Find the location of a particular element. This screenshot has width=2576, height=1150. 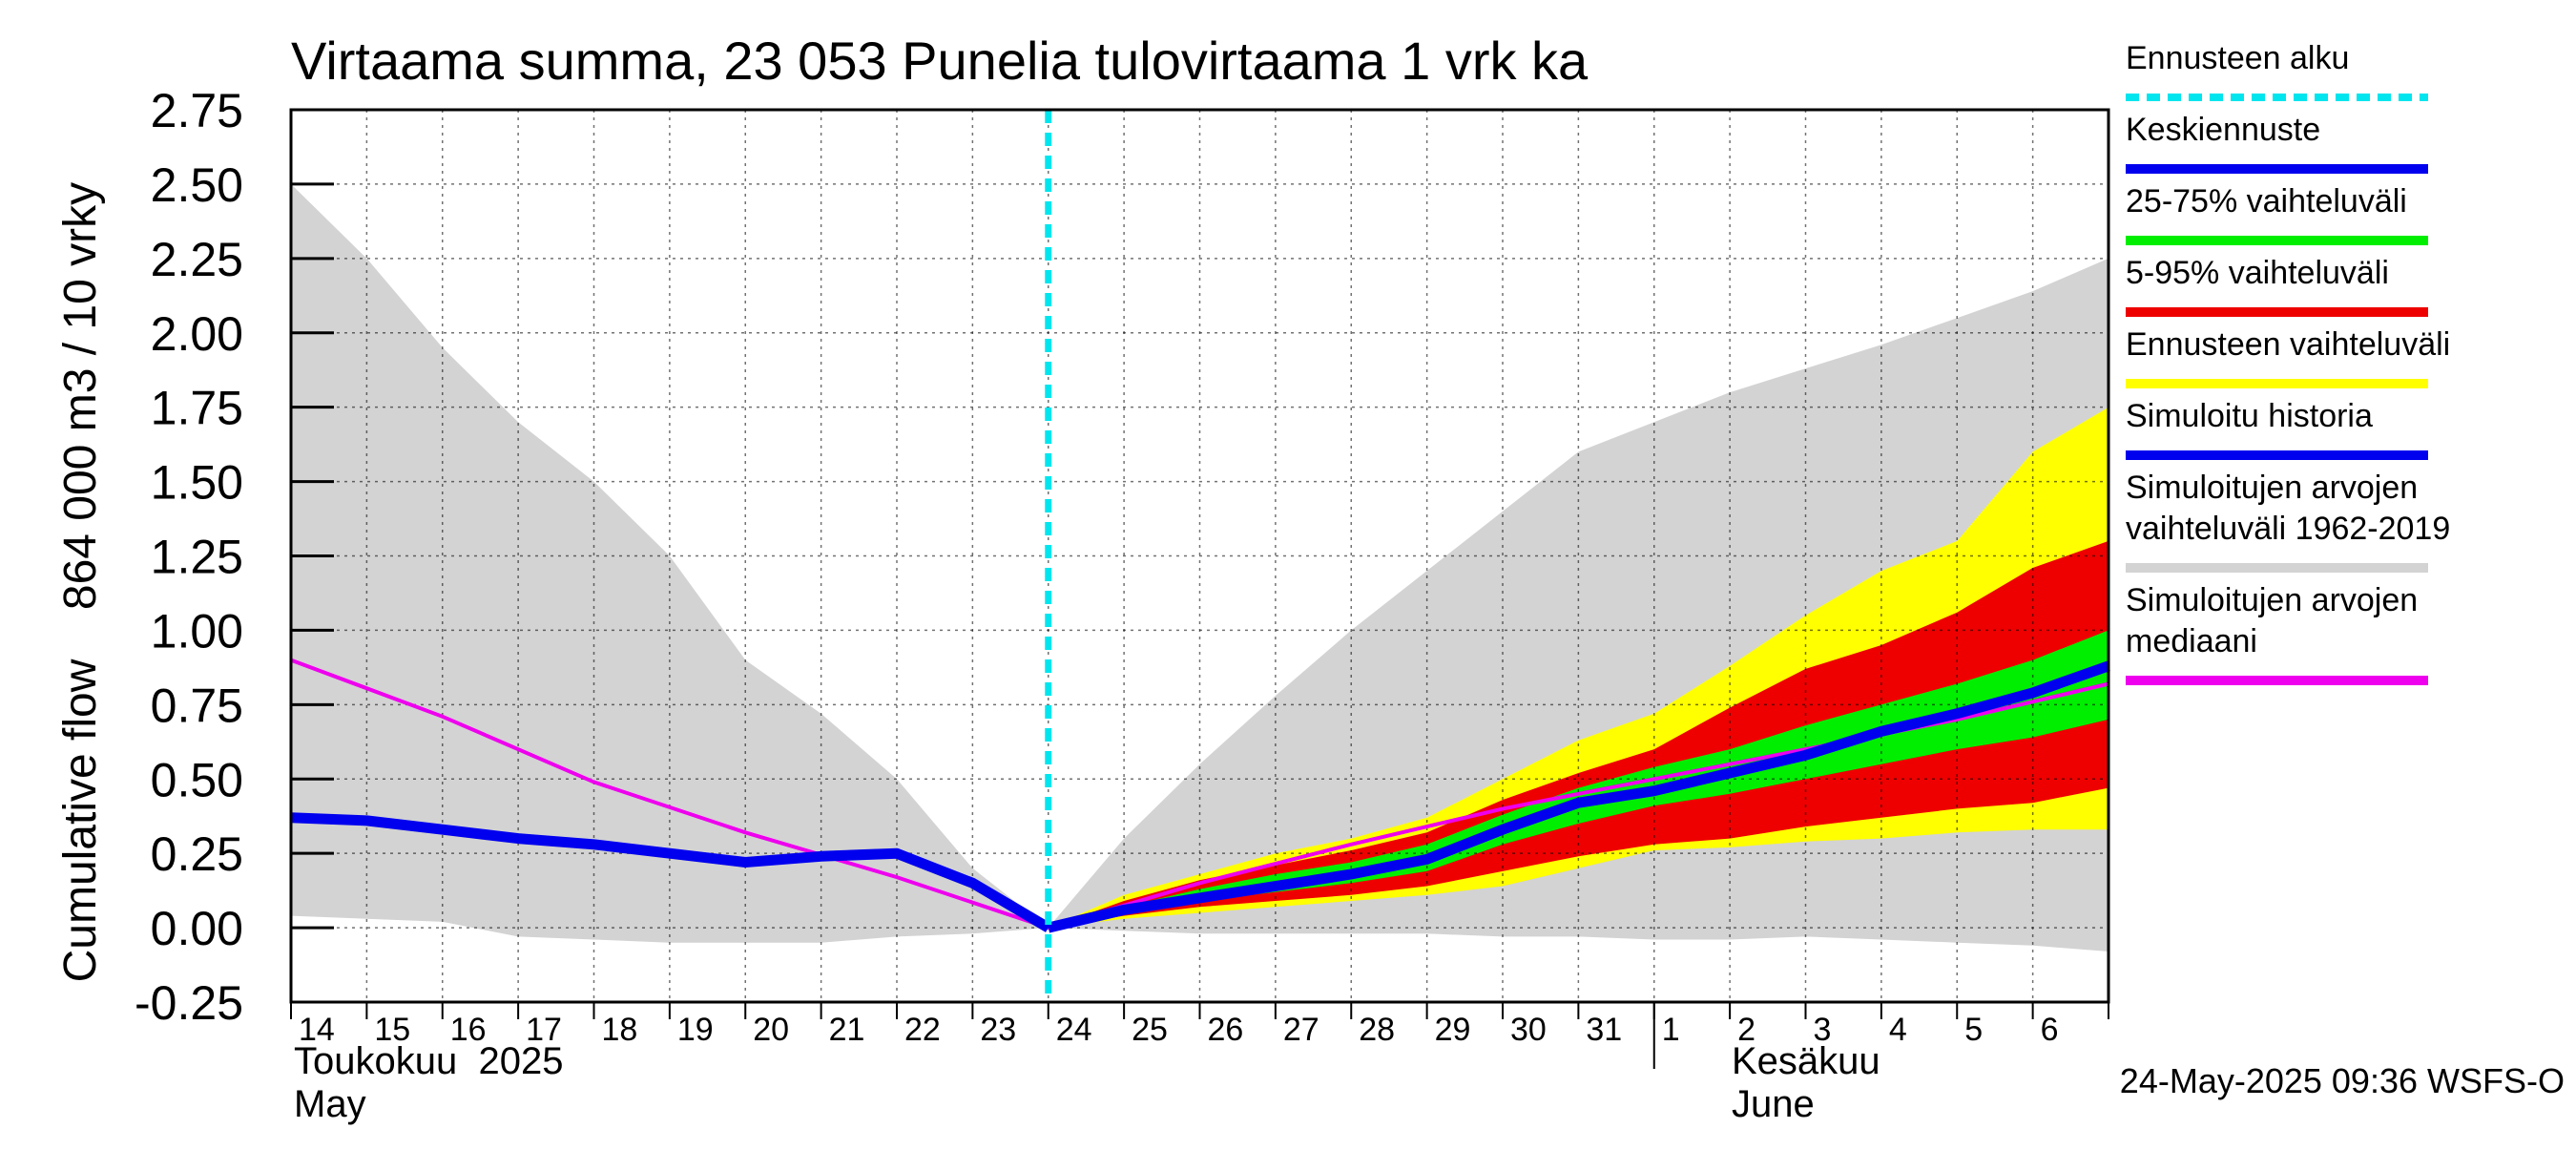

x-tick-label: 29 is located at coordinates (1453, 1030).